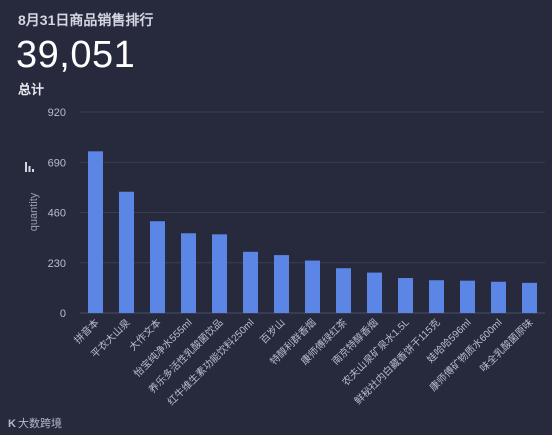  Describe the element at coordinates (63, 314) in the screenshot. I see `y-tick-label: 0` at that location.